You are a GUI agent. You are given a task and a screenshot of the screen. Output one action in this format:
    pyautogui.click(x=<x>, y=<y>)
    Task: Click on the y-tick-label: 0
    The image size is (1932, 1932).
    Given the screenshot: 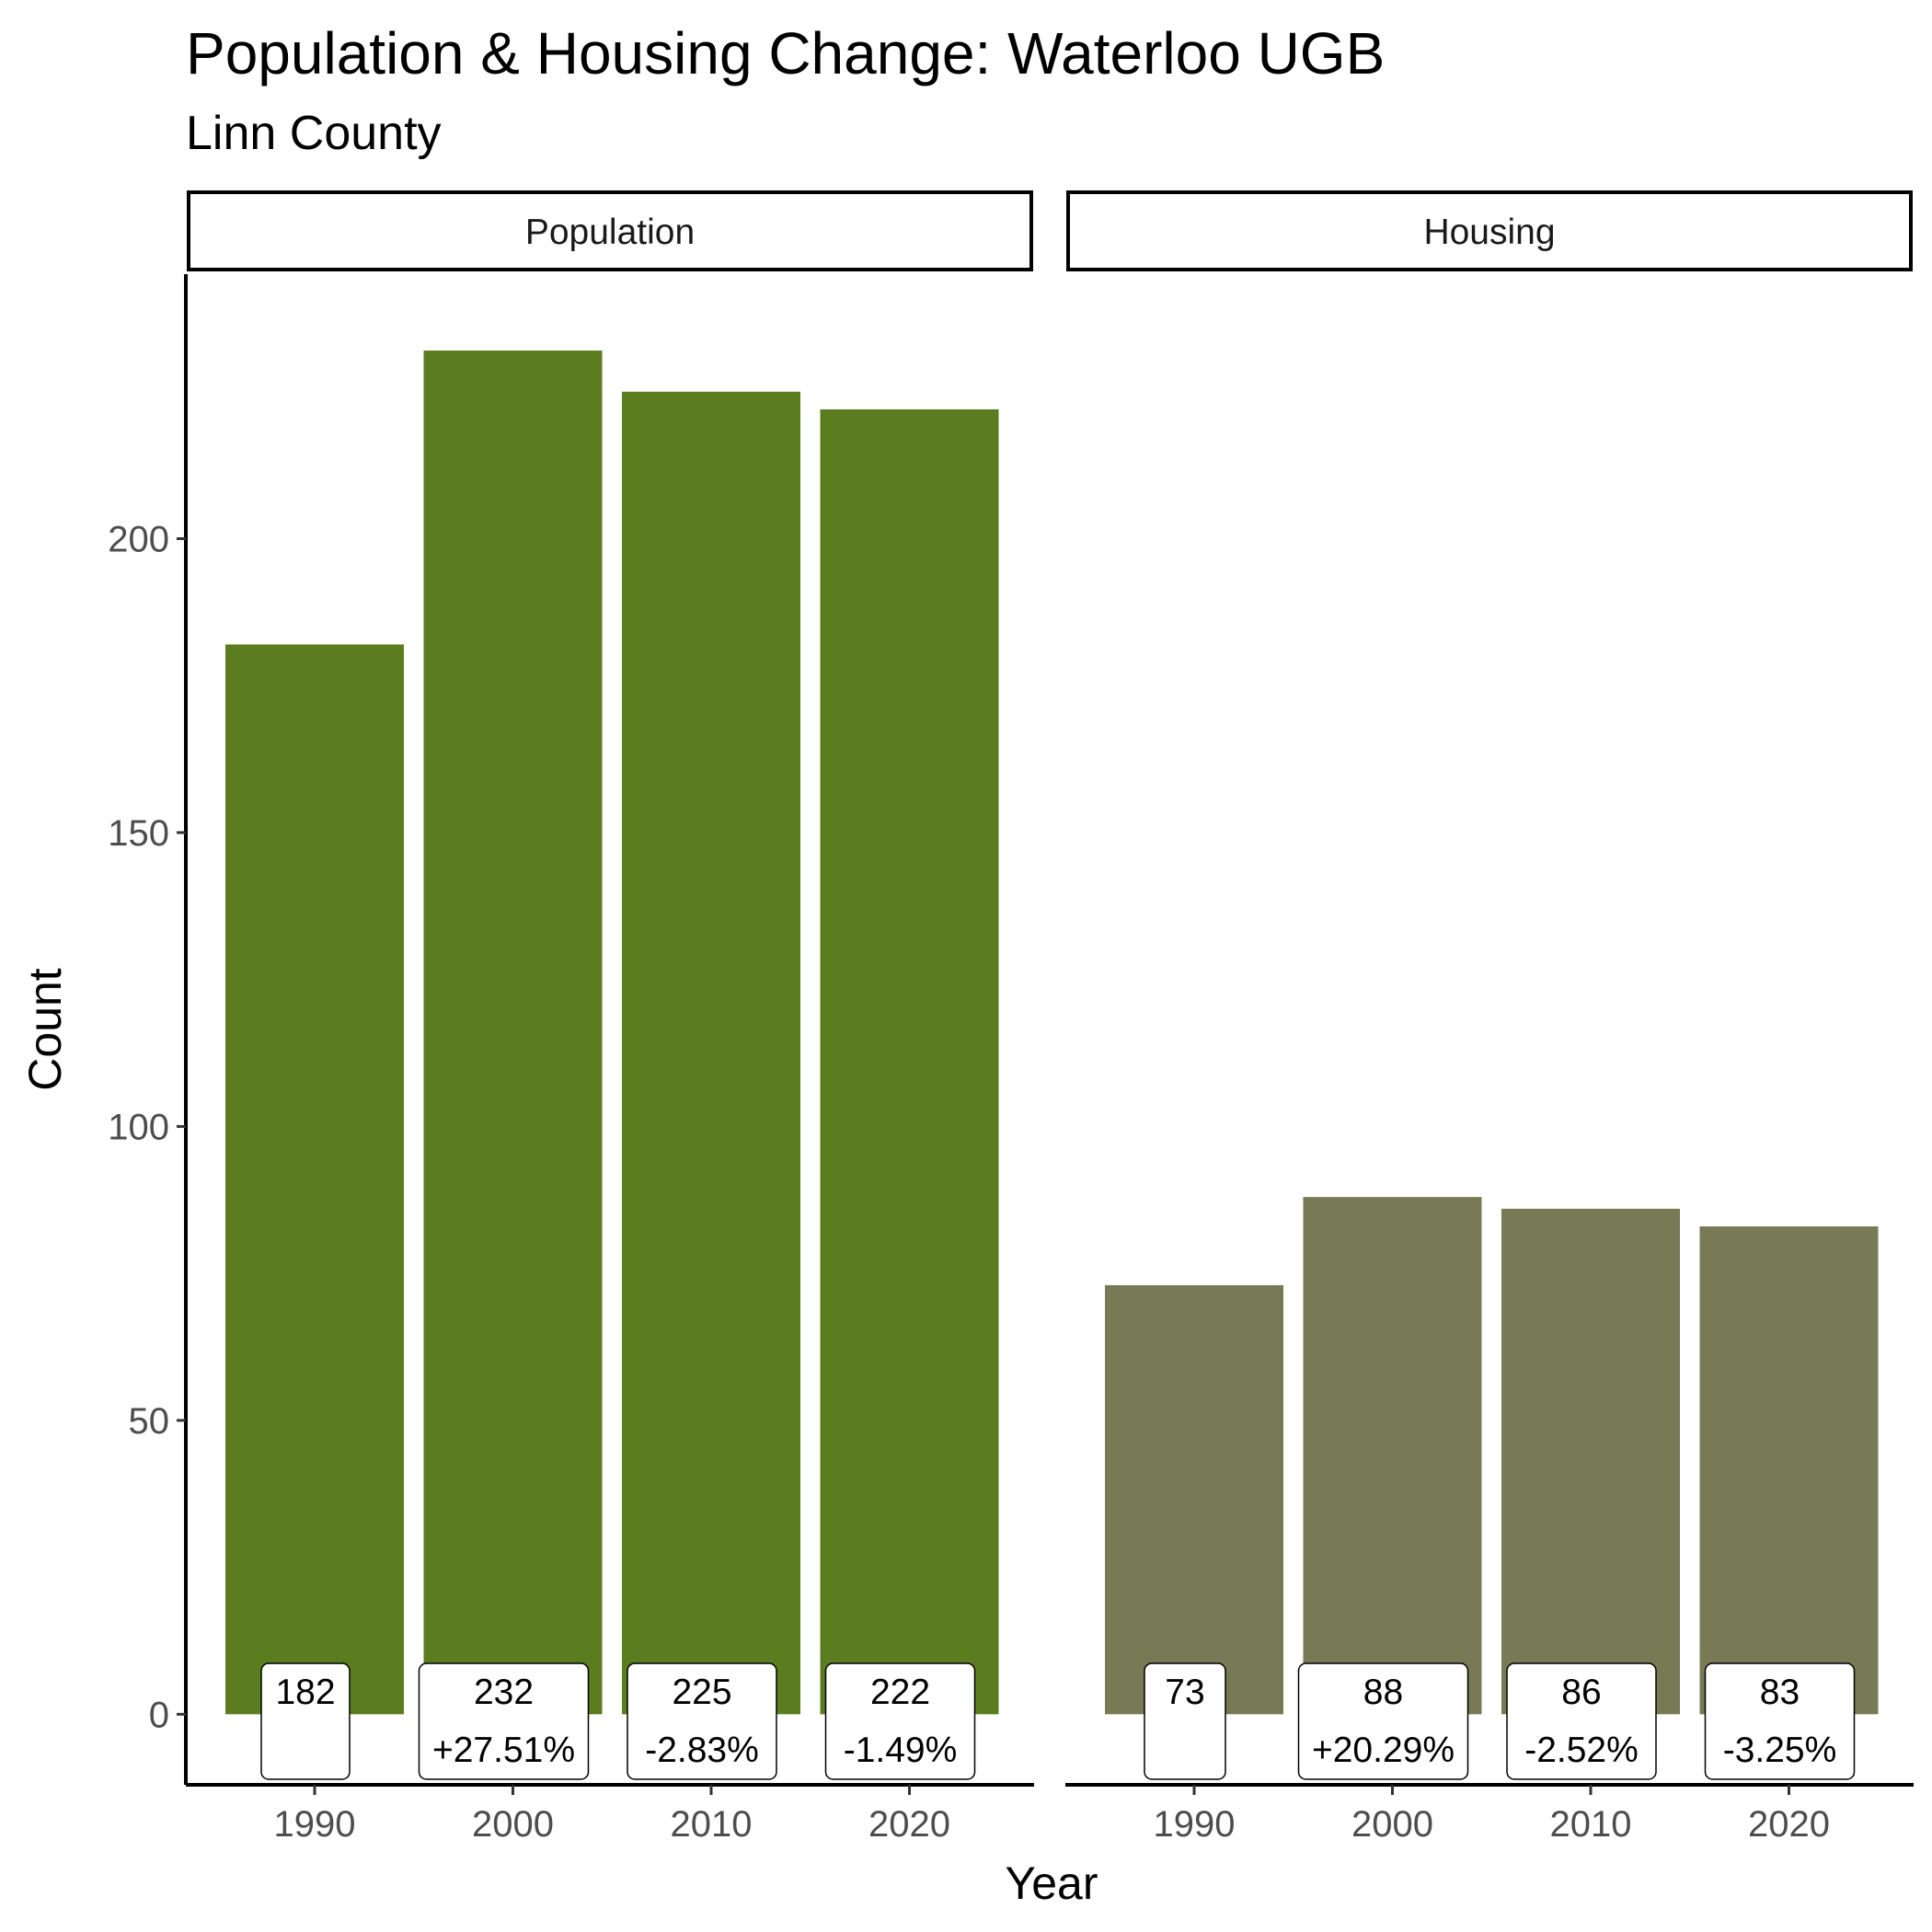 What is the action you would take?
    pyautogui.click(x=159, y=1715)
    